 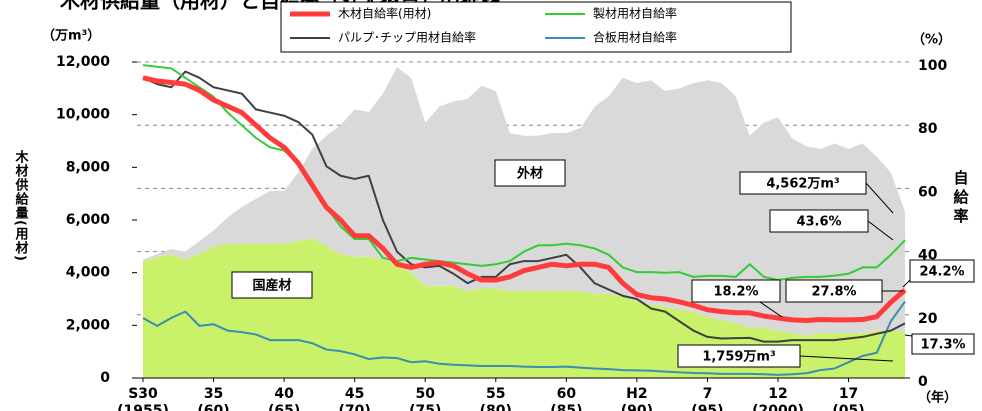 What do you see at coordinates (495, 394) in the screenshot?
I see `x-tick-label: 55` at bounding box center [495, 394].